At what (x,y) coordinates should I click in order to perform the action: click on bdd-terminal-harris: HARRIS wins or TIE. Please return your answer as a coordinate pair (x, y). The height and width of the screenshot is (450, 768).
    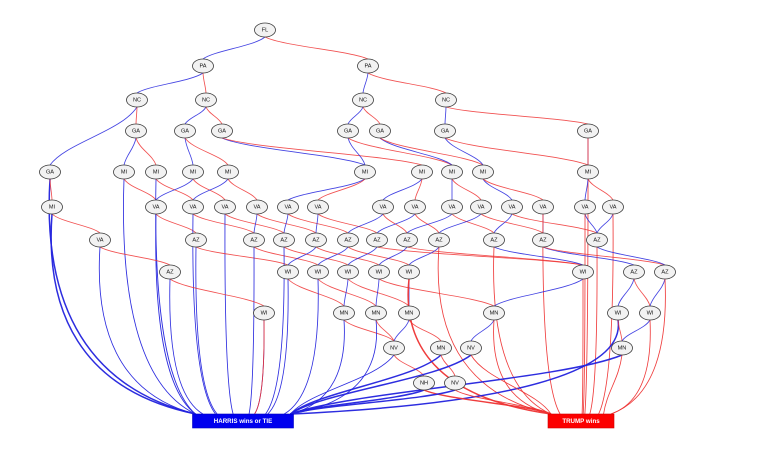
    Looking at the image, I should click on (243, 421).